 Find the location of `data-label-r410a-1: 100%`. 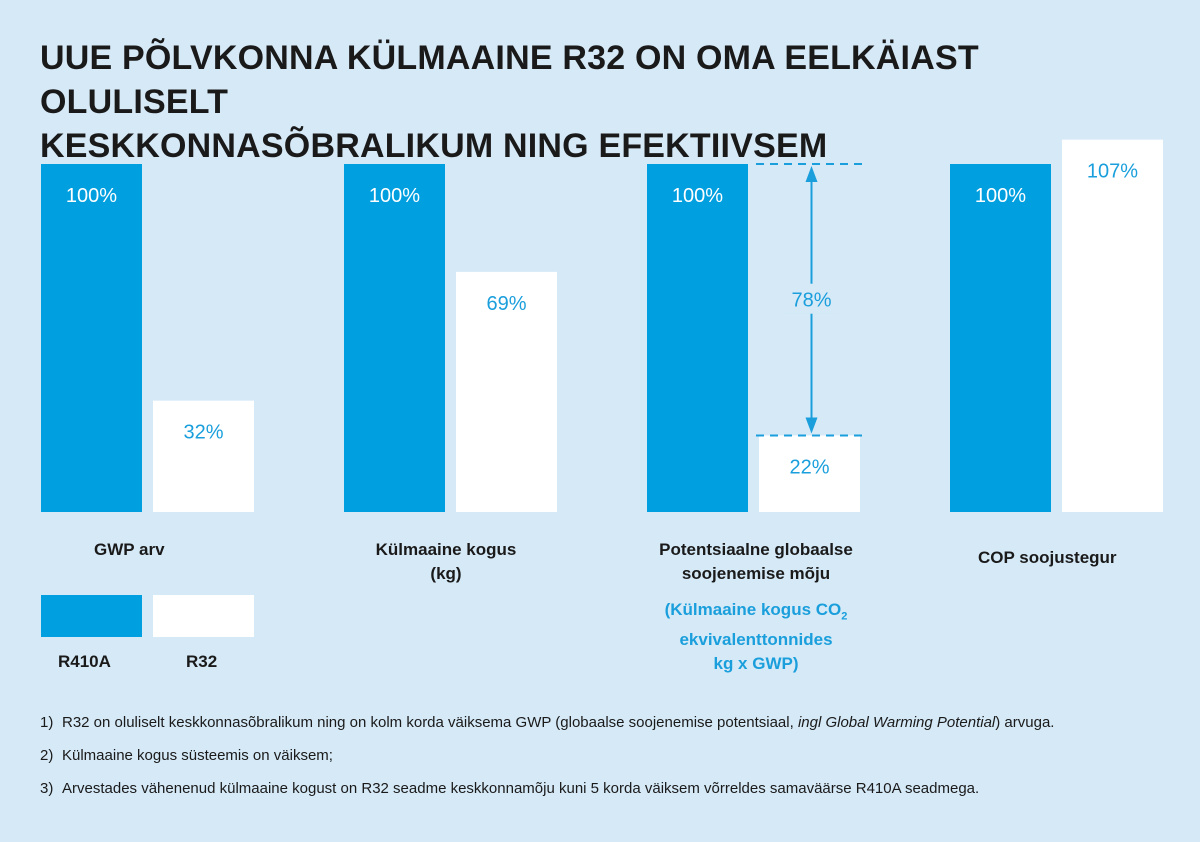

data-label-r410a-1: 100% is located at coordinates (394, 196).